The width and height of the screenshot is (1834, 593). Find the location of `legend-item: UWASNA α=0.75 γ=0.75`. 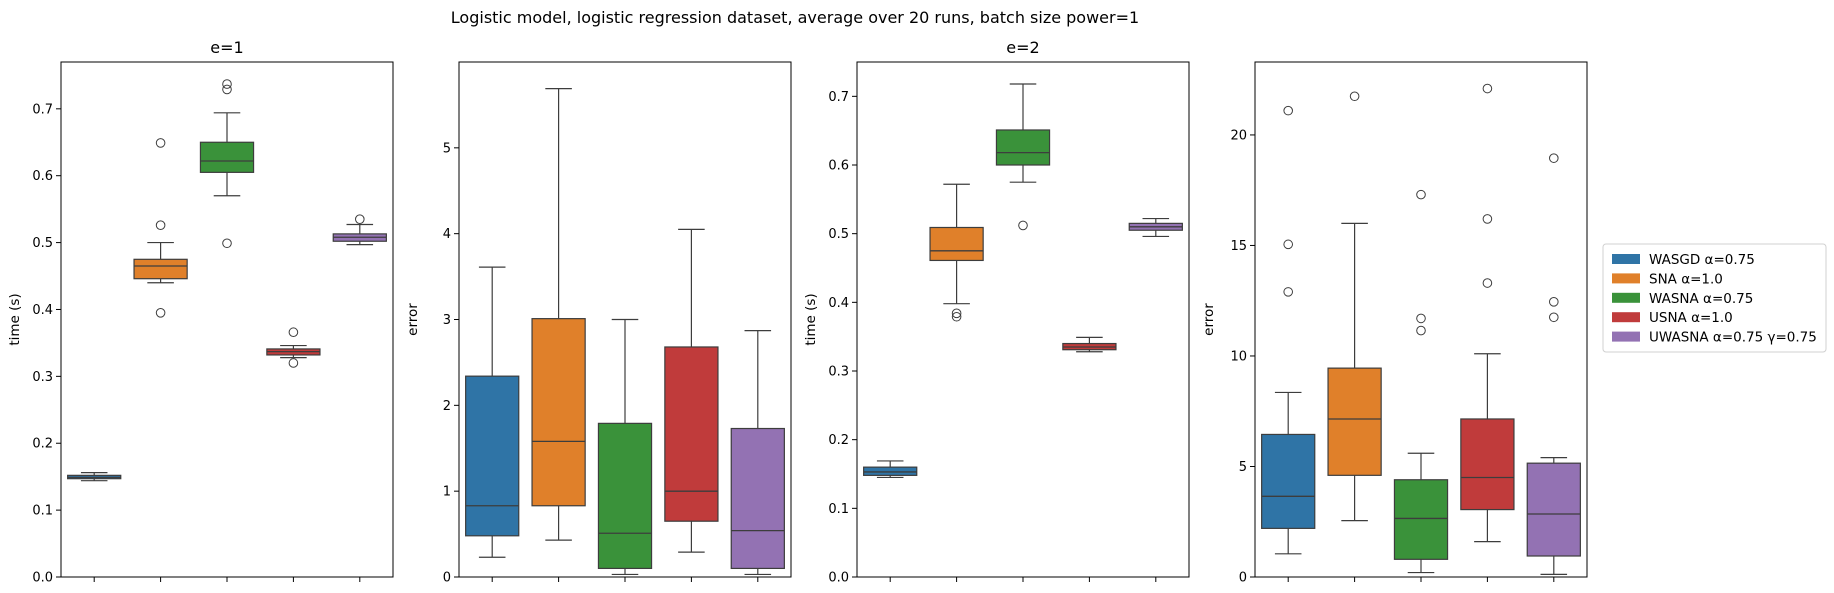

legend-item: UWASNA α=0.75 γ=0.75 is located at coordinates (1714, 338).